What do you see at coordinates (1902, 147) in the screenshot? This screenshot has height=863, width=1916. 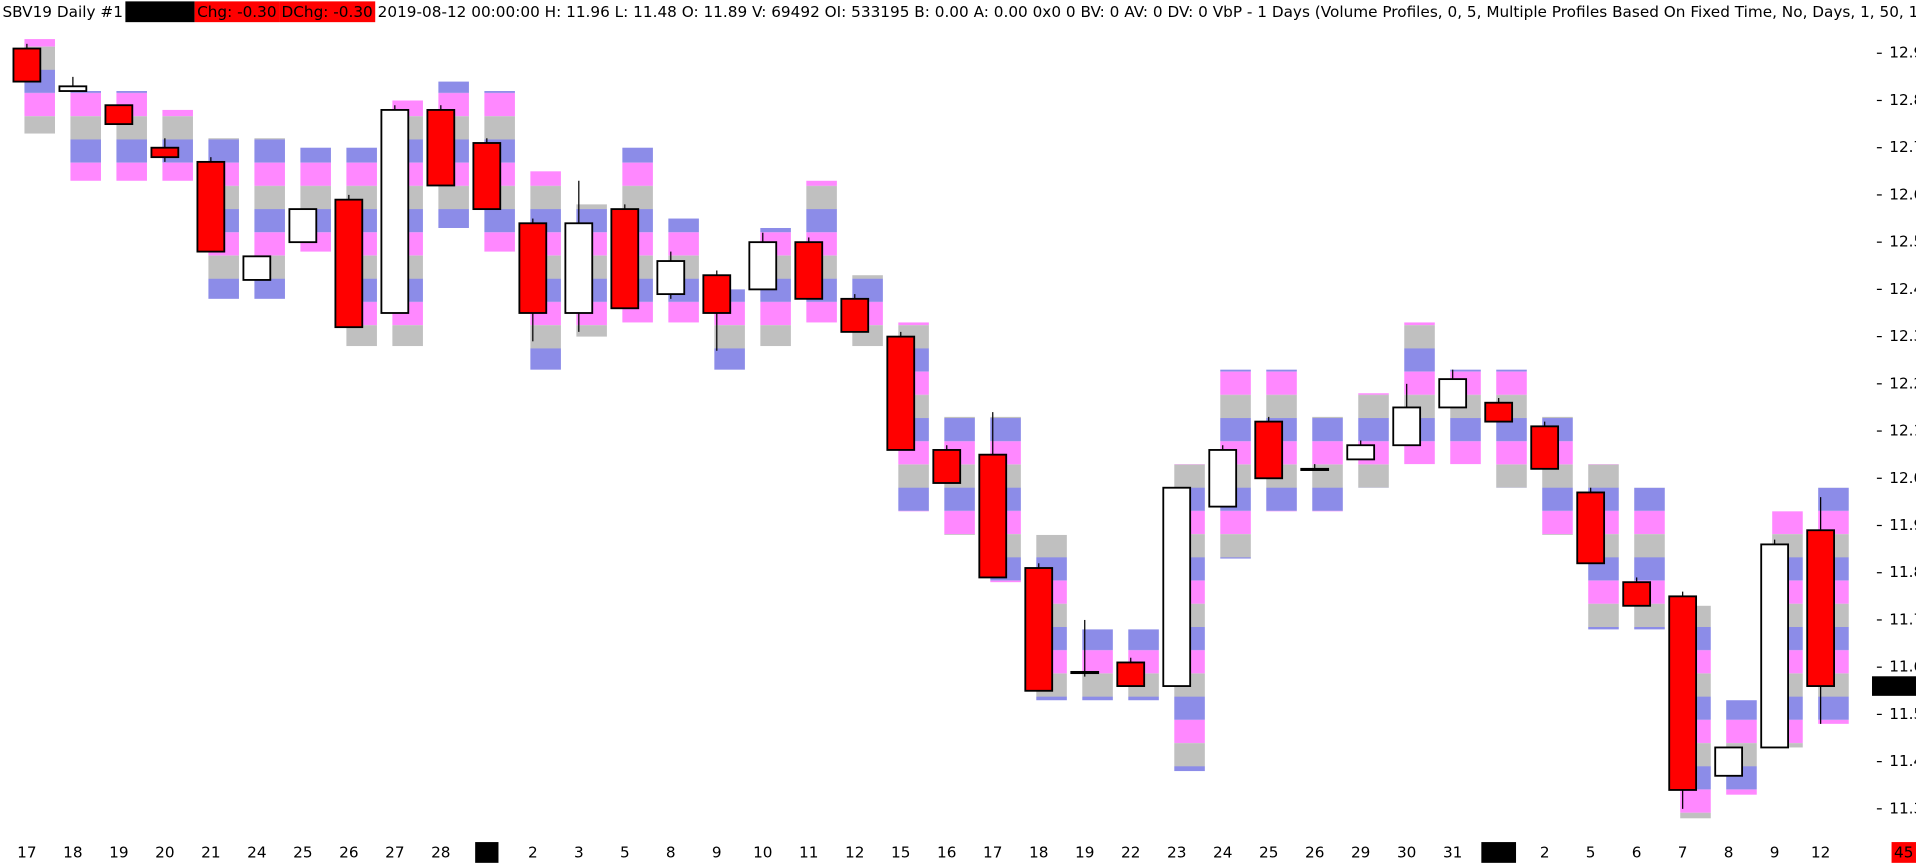 I see `y-tick-label: 12.70` at bounding box center [1902, 147].